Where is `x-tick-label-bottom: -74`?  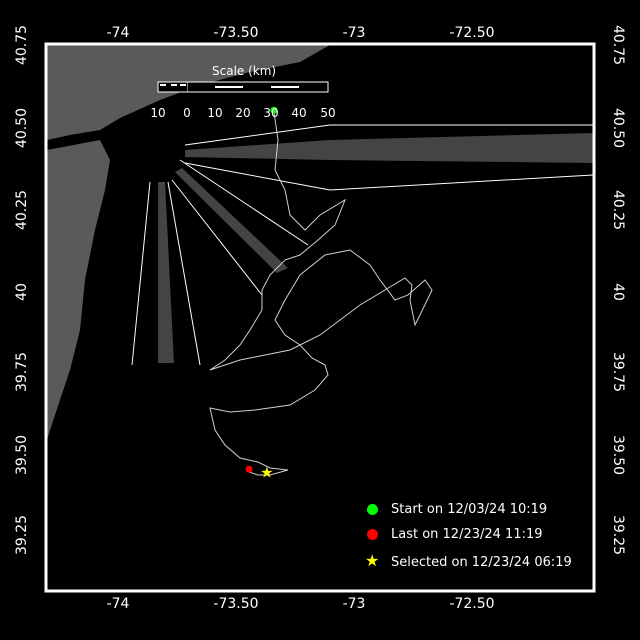
x-tick-label-bottom: -74 is located at coordinates (118, 604).